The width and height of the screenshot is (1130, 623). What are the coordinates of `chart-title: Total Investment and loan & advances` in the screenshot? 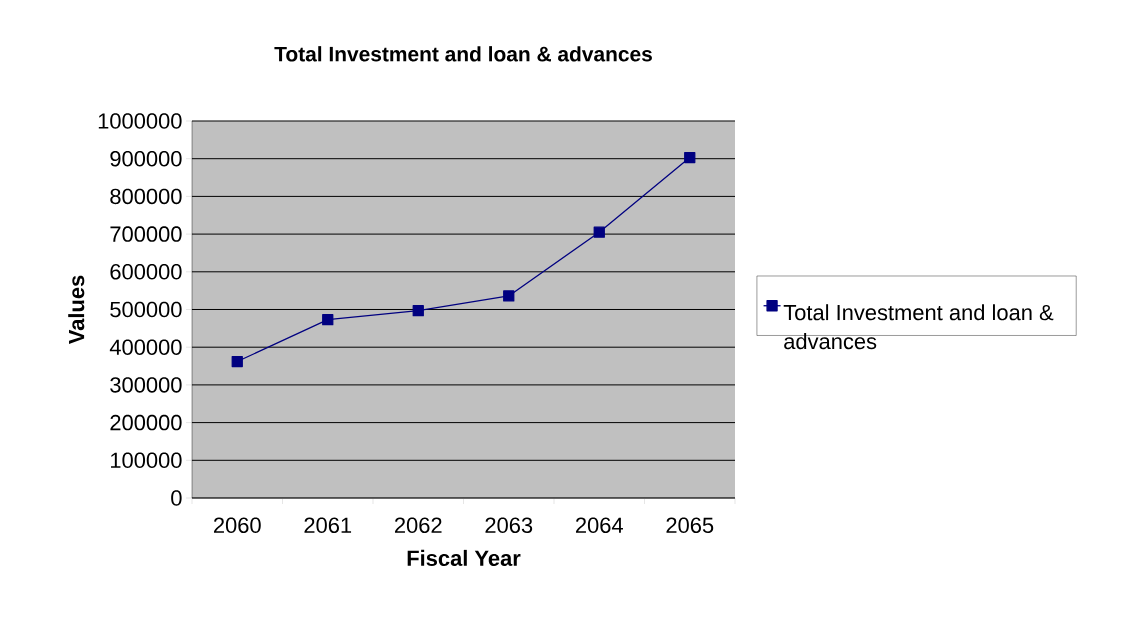 It's located at (463, 54).